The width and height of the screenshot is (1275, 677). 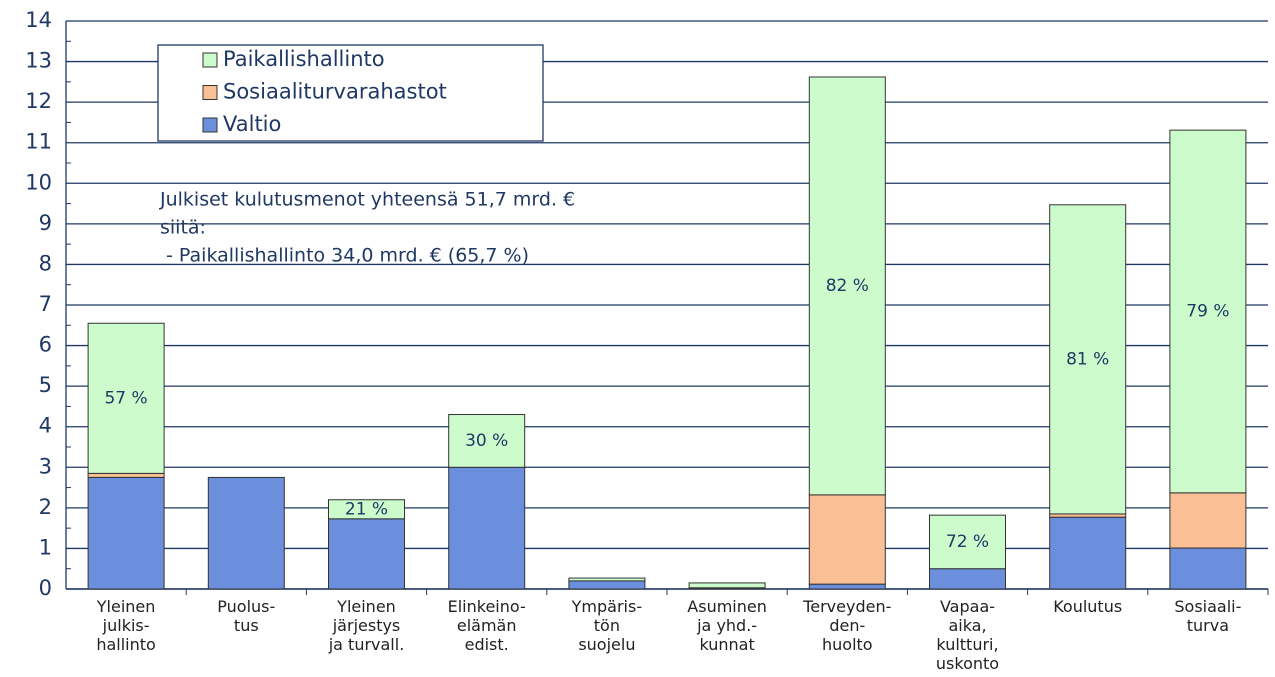 What do you see at coordinates (38, 142) in the screenshot?
I see `y-tick-label: 11` at bounding box center [38, 142].